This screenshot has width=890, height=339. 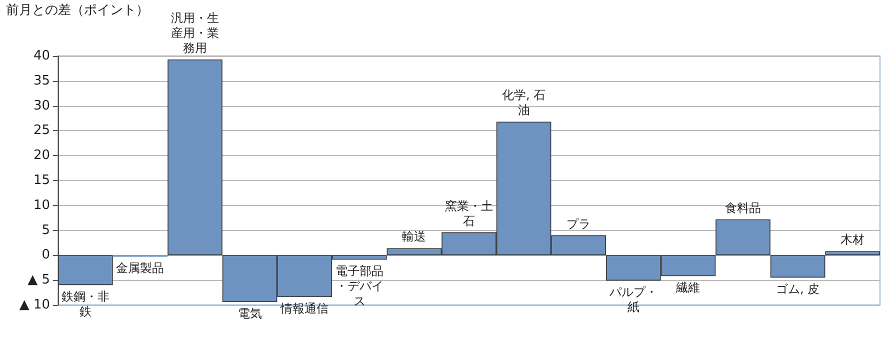 I want to click on x-tick-label: 木材, so click(x=852, y=239).